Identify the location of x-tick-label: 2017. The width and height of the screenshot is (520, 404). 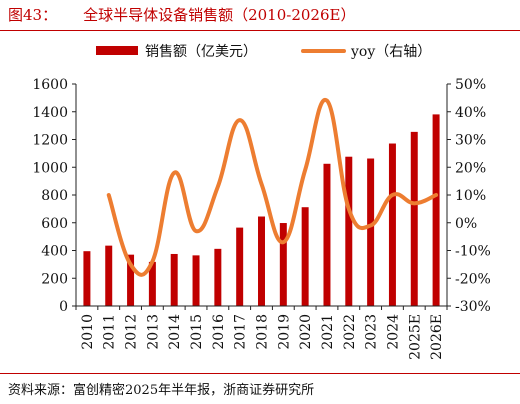
(241, 332).